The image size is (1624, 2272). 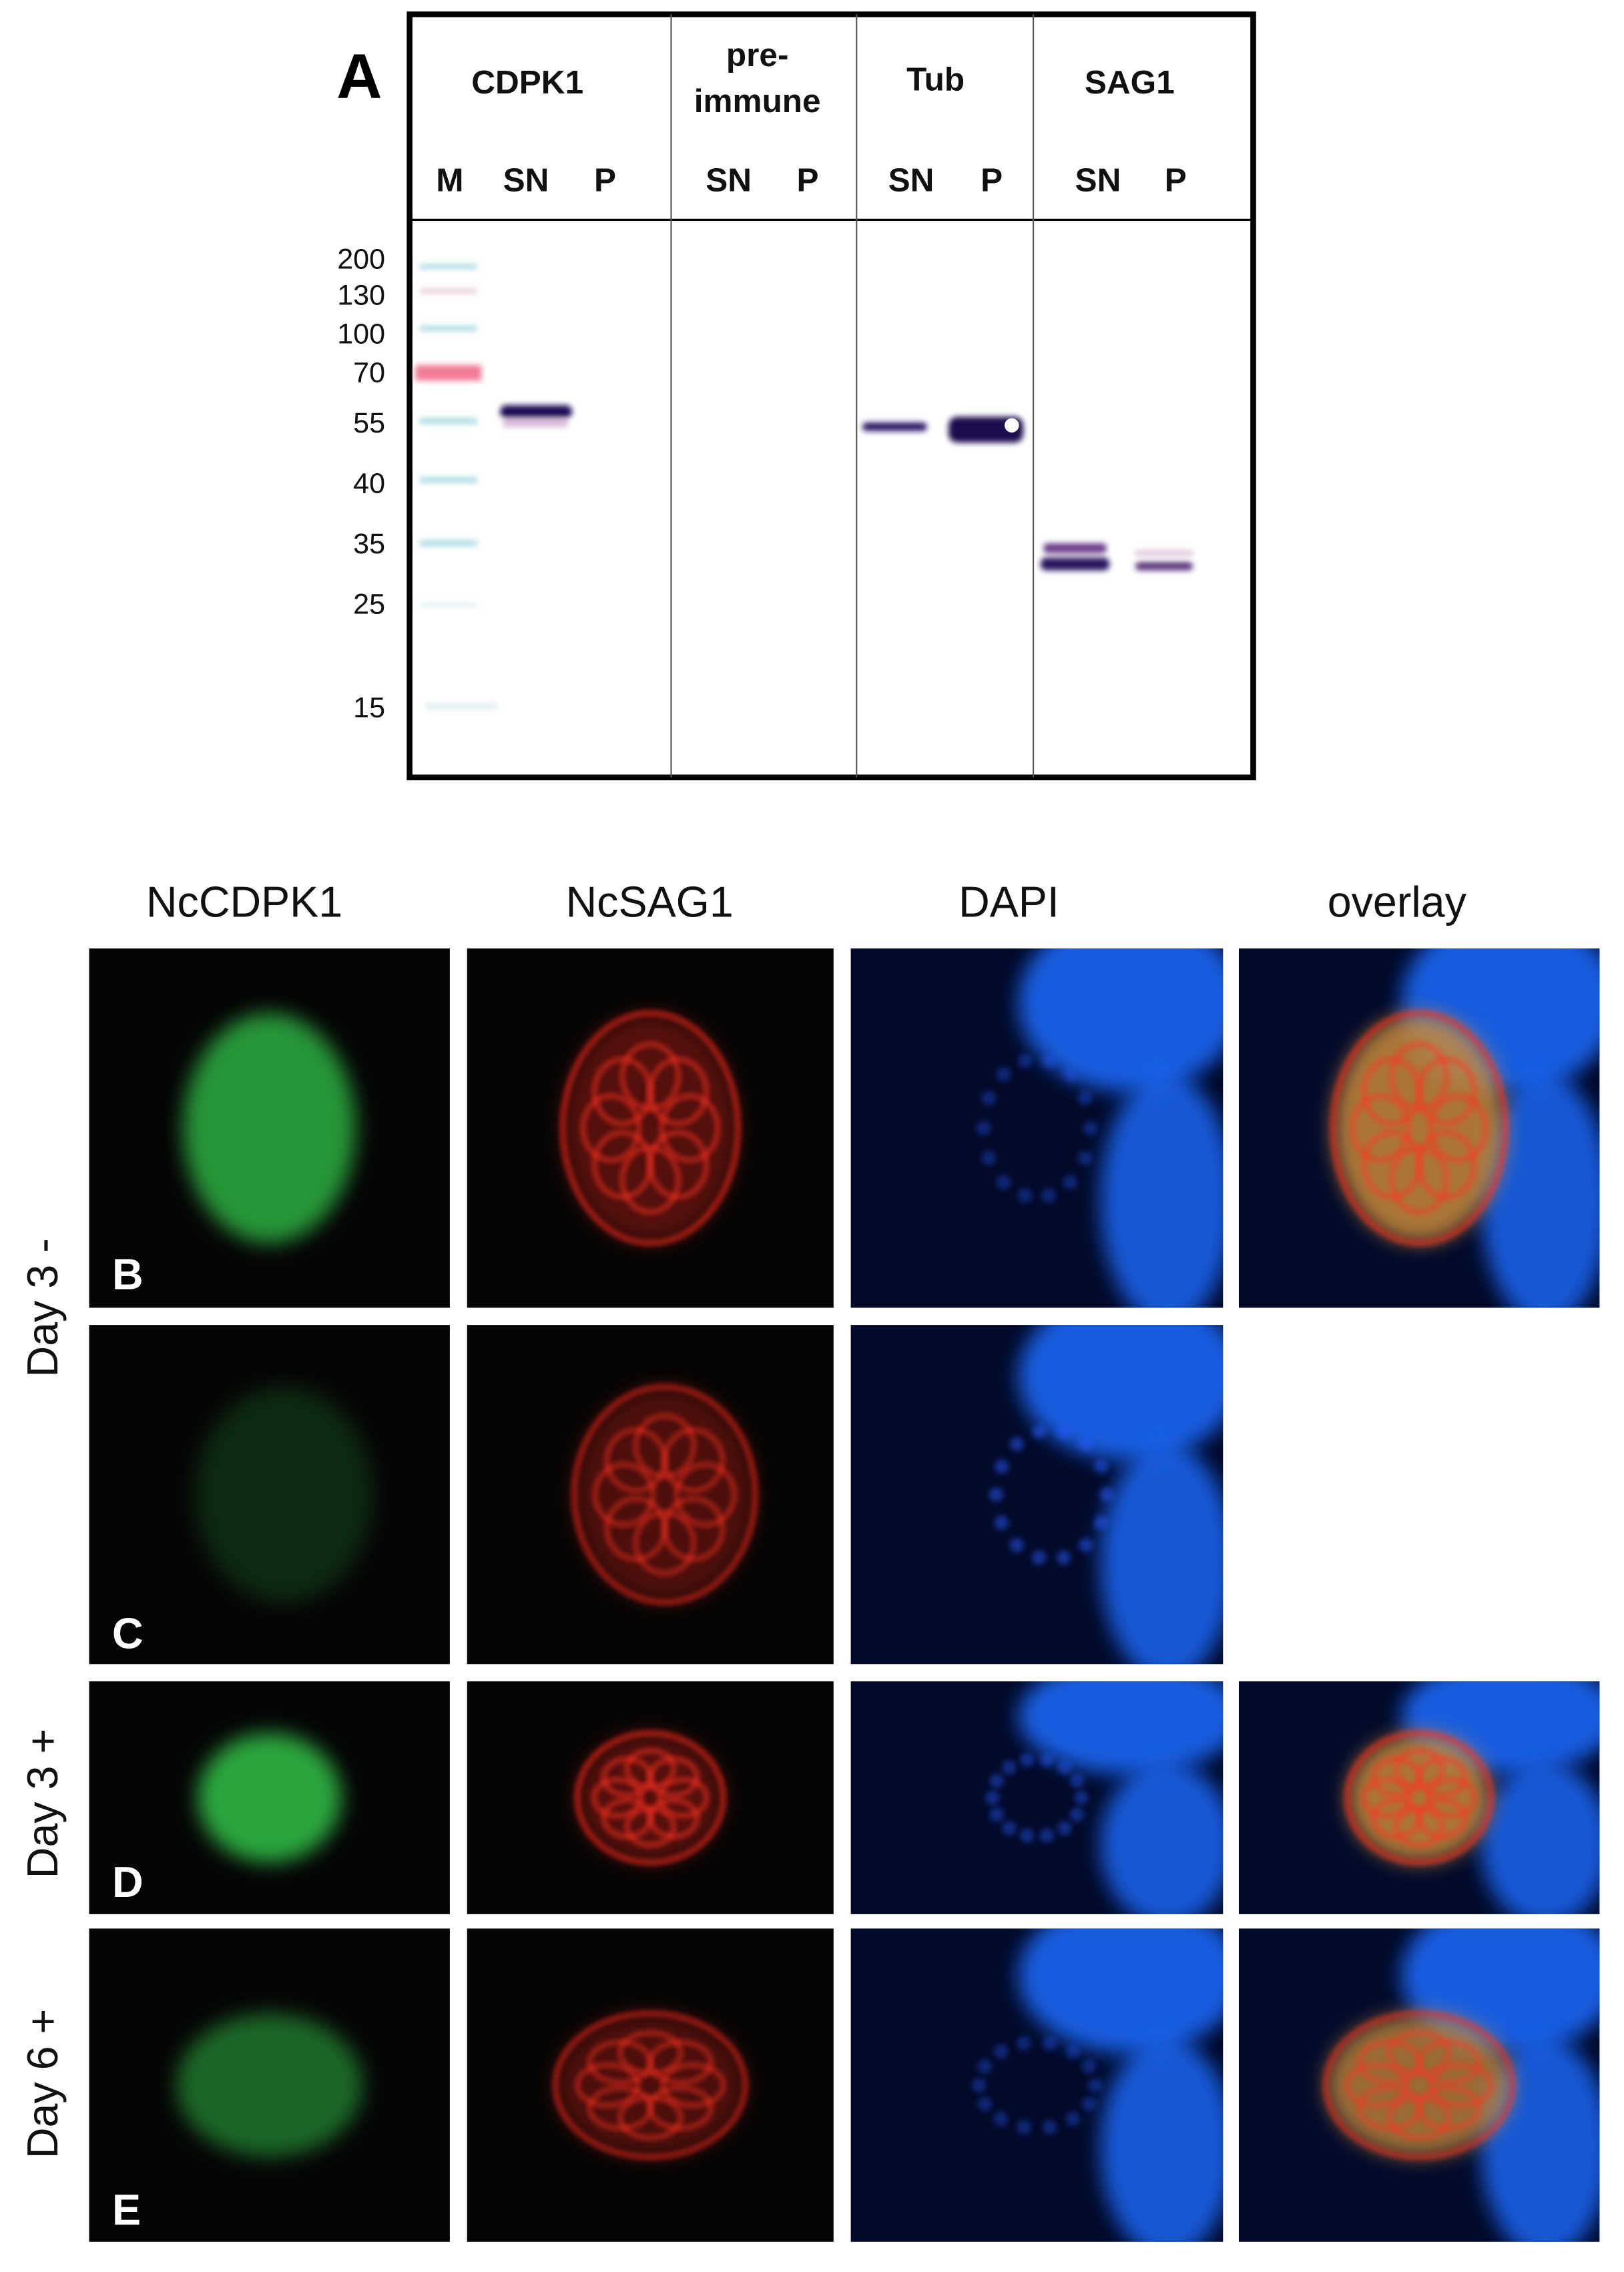 I want to click on marker-label: 25, so click(x=369, y=604).